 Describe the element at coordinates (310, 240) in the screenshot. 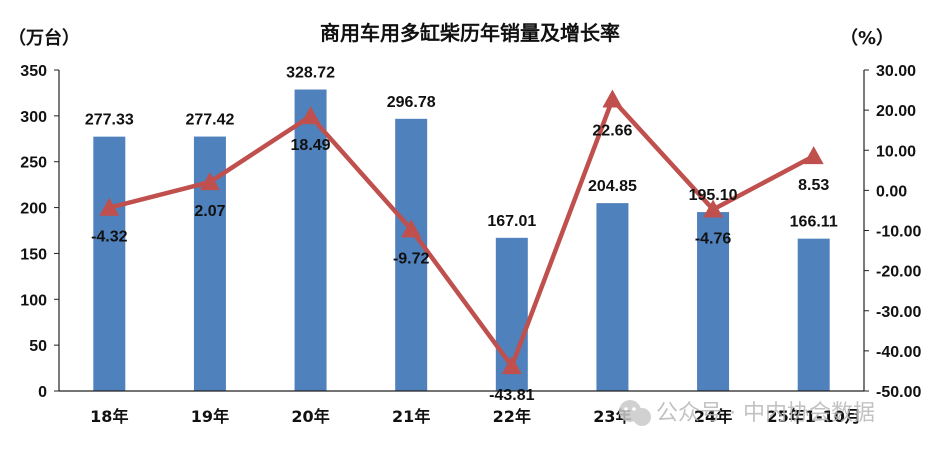

I see `bar-20年` at that location.